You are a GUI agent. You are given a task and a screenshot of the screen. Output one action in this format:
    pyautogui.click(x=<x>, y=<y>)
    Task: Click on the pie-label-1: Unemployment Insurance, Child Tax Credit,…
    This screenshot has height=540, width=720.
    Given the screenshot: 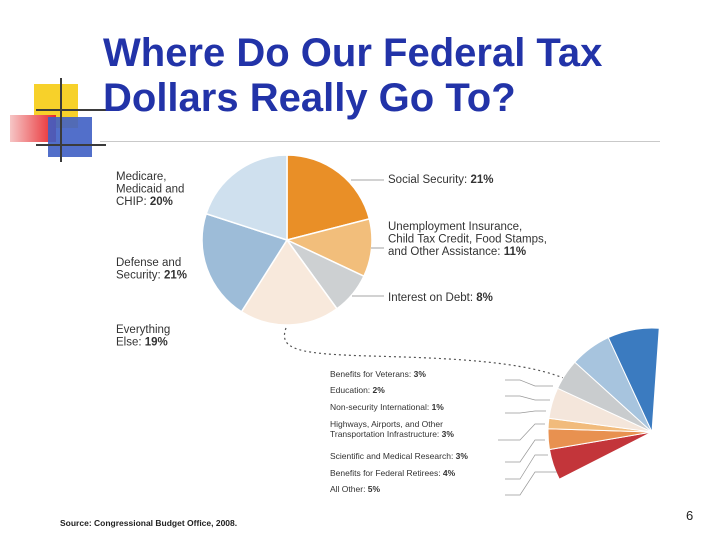 What is the action you would take?
    pyautogui.click(x=467, y=239)
    